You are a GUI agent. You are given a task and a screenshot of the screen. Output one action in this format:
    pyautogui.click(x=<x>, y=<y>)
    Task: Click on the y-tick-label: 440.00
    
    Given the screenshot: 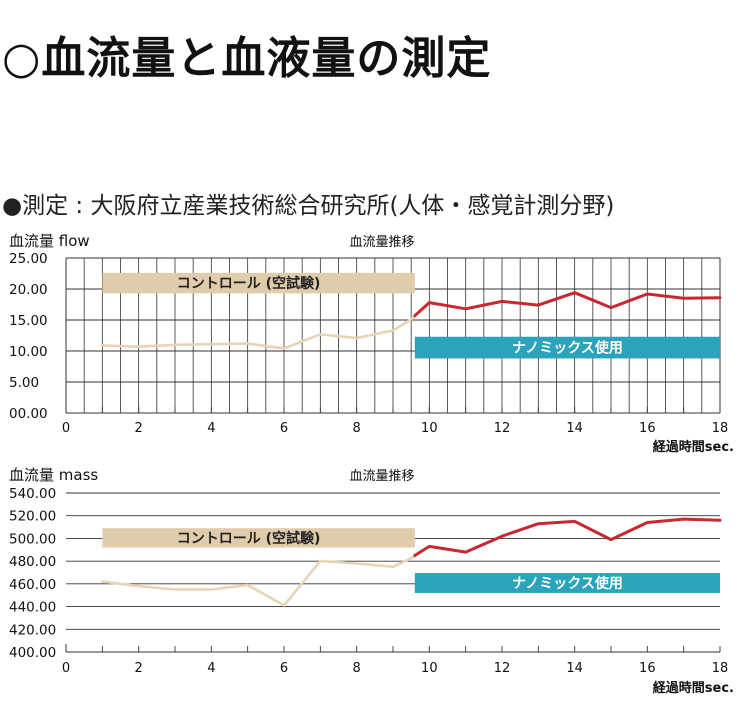 What is the action you would take?
    pyautogui.click(x=32, y=608)
    